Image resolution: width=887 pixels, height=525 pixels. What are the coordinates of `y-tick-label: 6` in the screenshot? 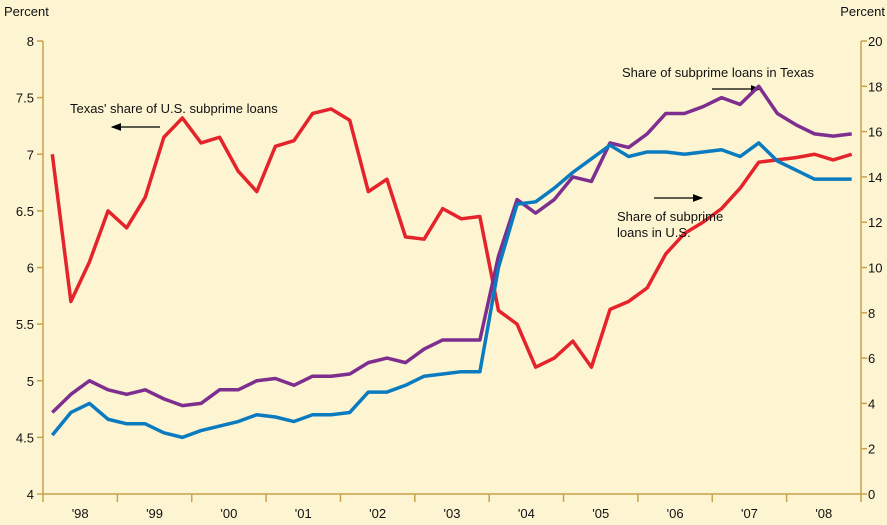 It's located at (30, 268).